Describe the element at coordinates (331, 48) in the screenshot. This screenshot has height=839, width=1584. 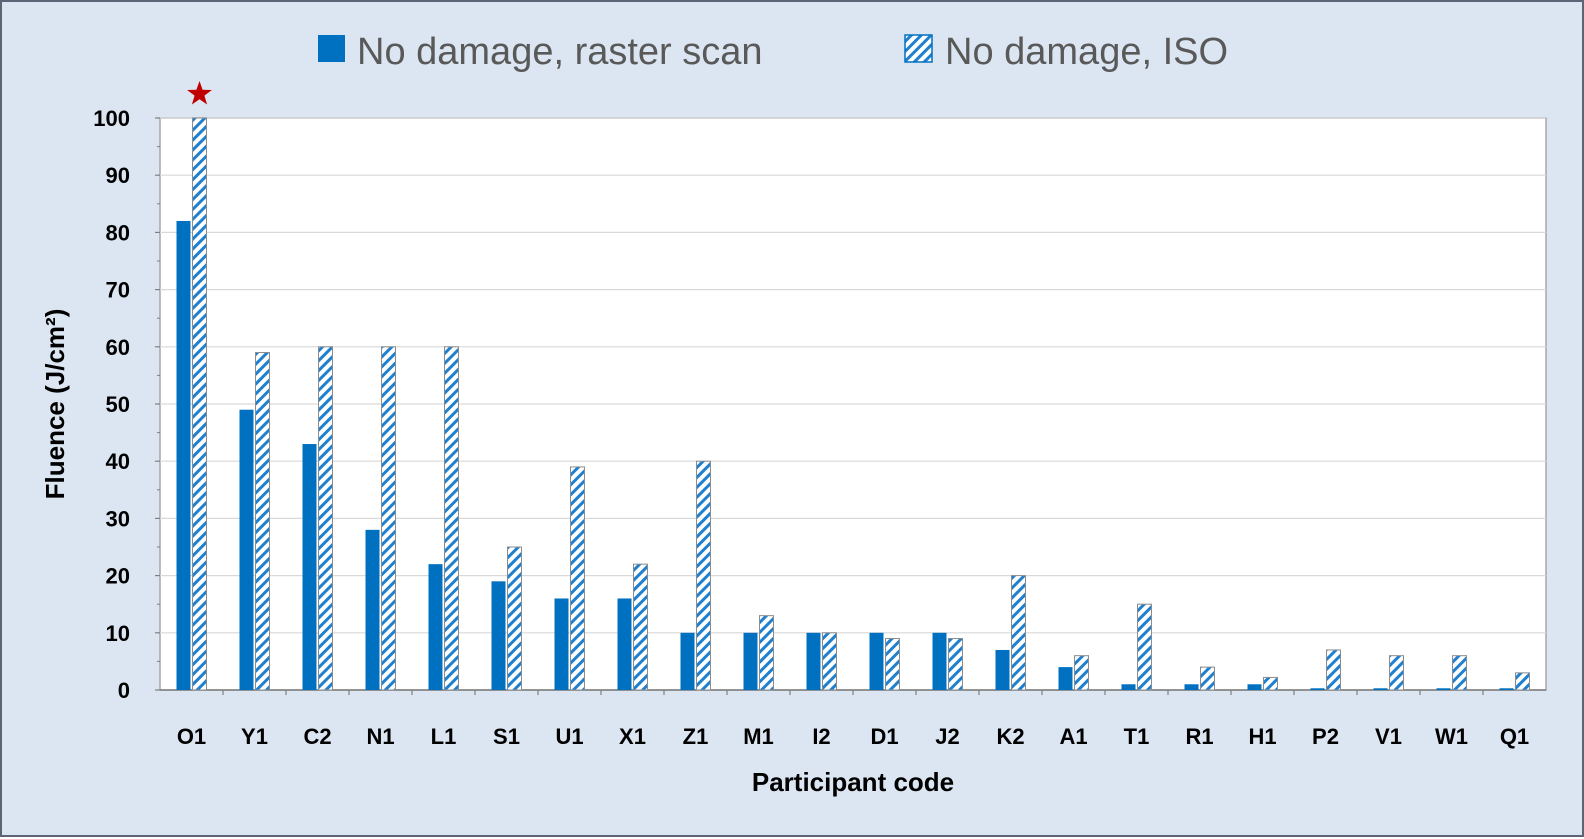
I see `legend-swatch-raster` at that location.